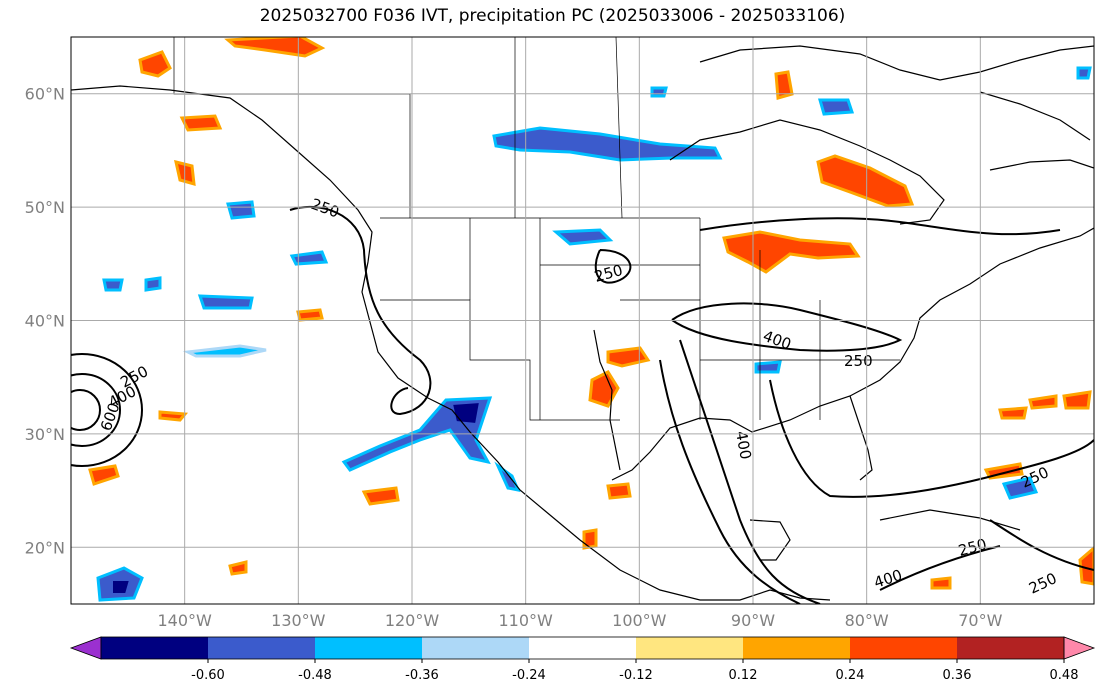  I want to click on colorbar-extend-high, so click(1079, 648).